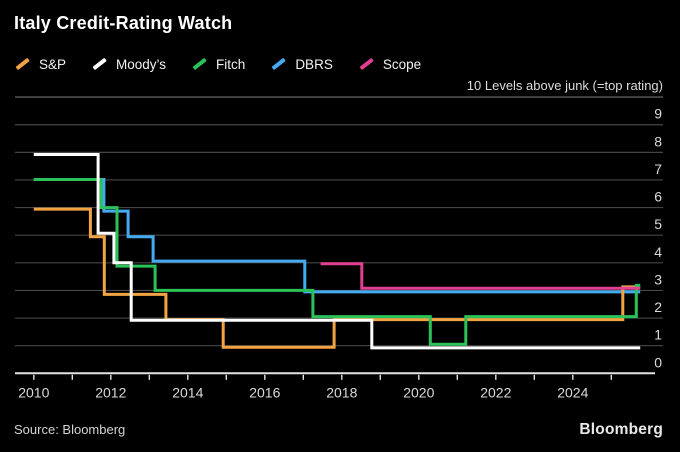  What do you see at coordinates (621, 429) in the screenshot?
I see `bloomberg-logo: Bloomberg` at bounding box center [621, 429].